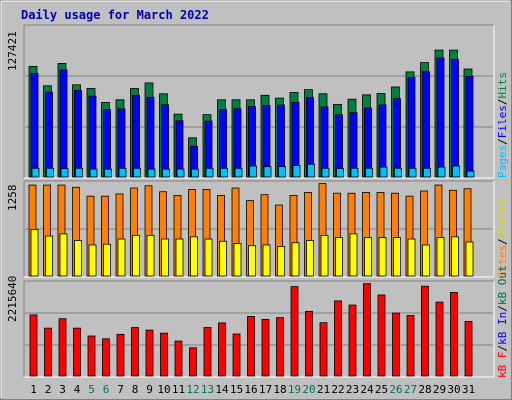 This screenshot has width=512, height=400. Describe the element at coordinates (395, 389) in the screenshot. I see `day-label: 26` at that location.